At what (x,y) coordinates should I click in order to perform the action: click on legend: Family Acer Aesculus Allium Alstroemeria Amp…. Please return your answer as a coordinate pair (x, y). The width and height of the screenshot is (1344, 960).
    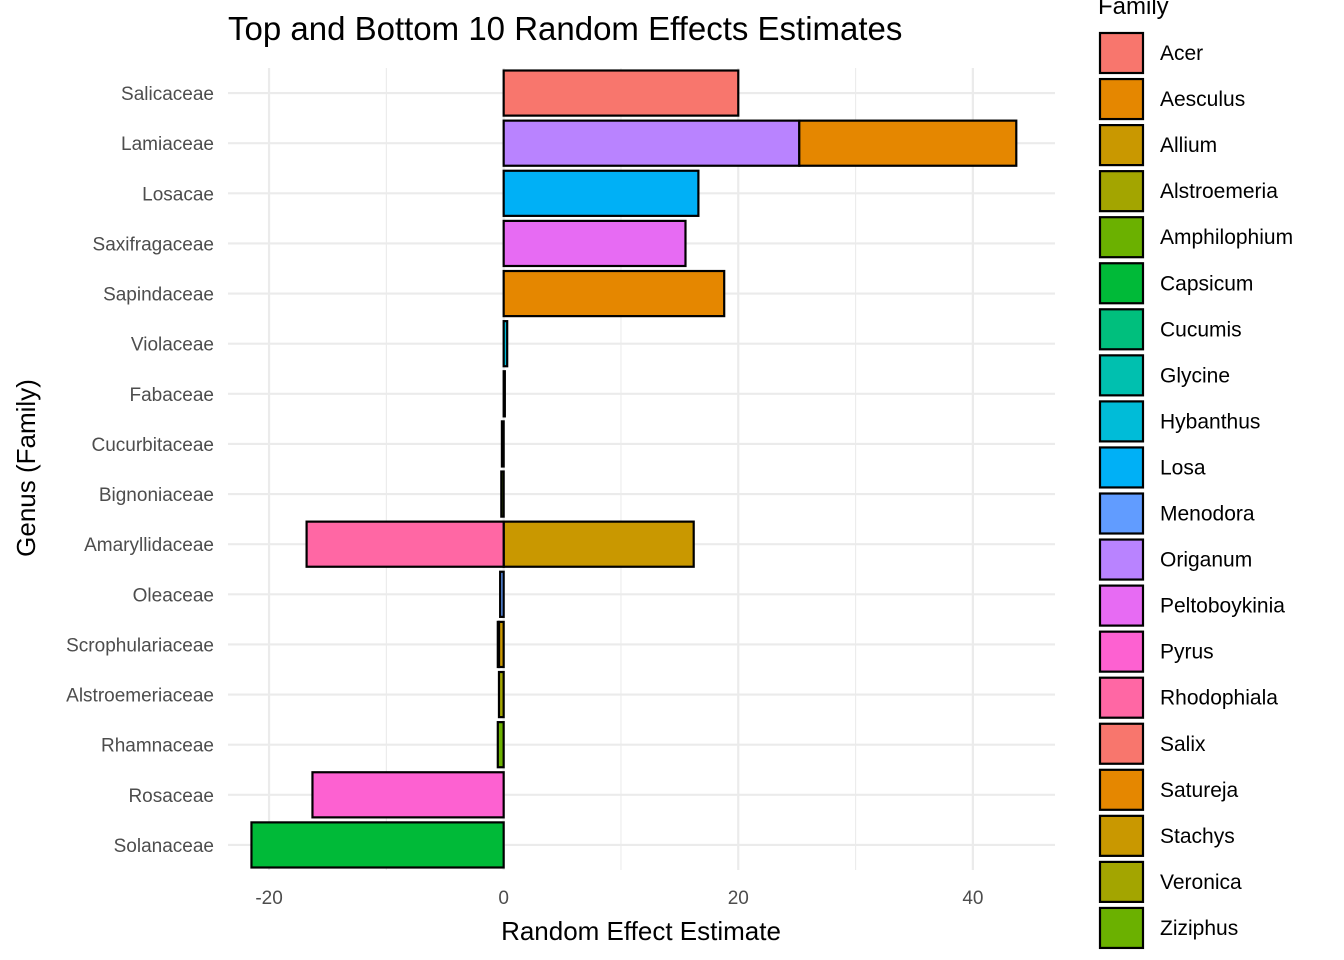
    Looking at the image, I should click on (1195, 475).